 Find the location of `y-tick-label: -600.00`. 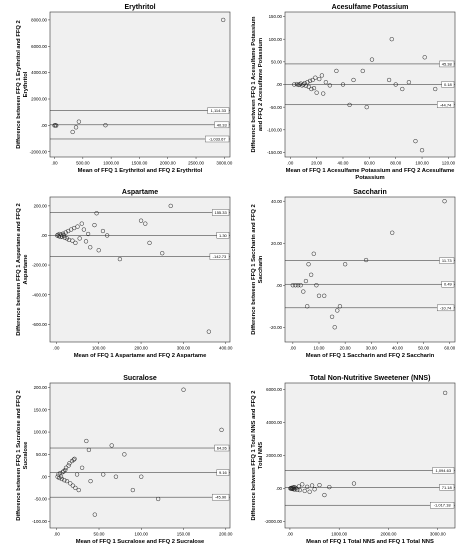

y-tick-label: -600.00 is located at coordinates (39, 324).